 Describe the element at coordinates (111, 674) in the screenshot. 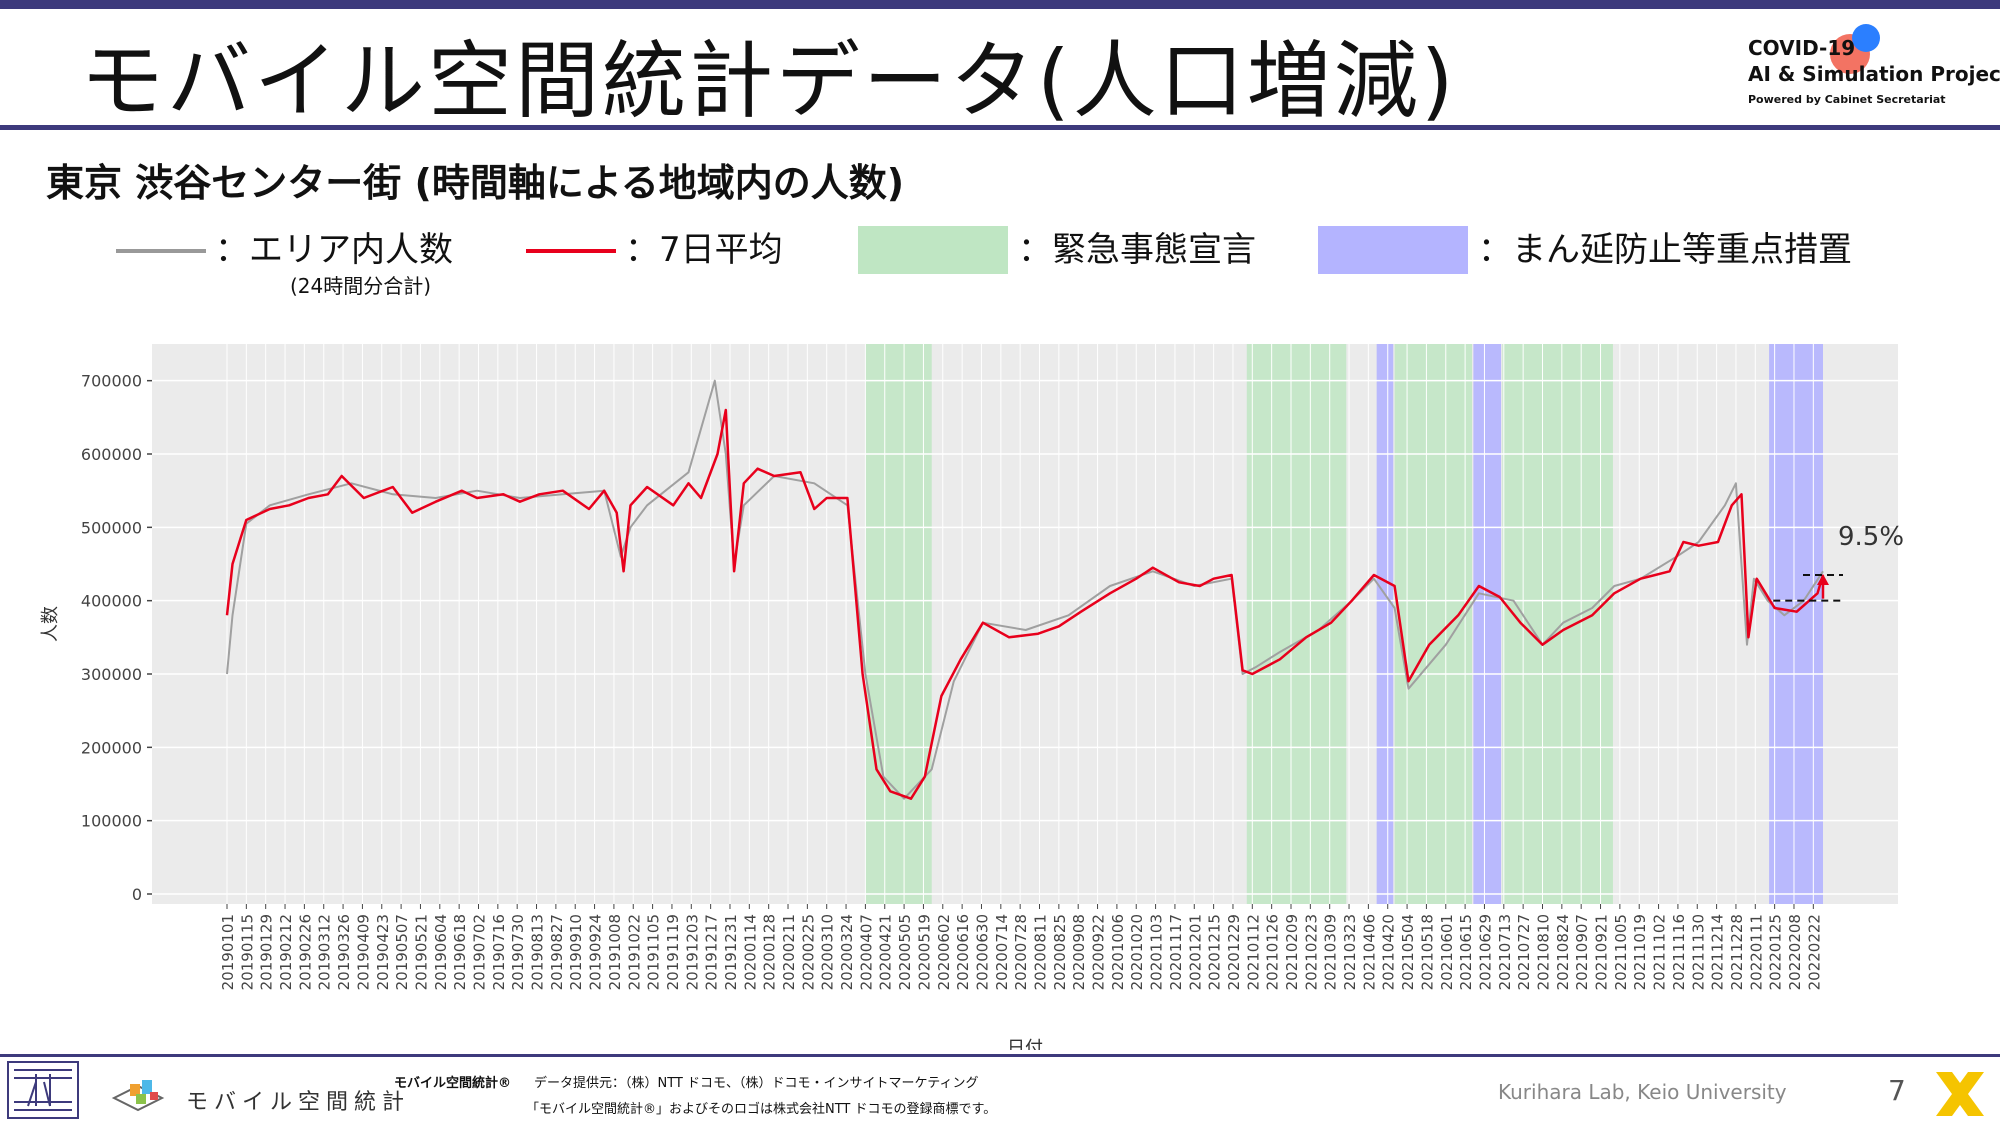

I see `y-tick-label: 300000` at that location.